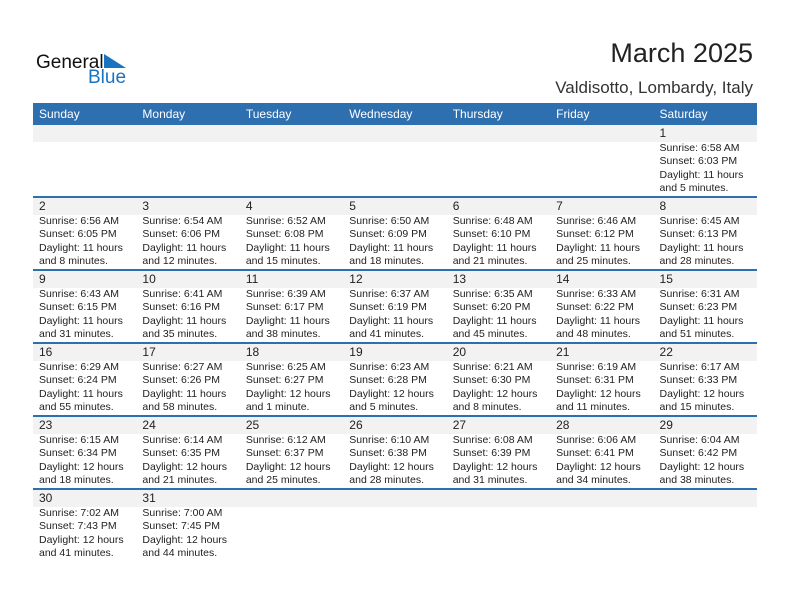 This screenshot has height=612, width=792. I want to click on day-number: 26, so click(356, 425).